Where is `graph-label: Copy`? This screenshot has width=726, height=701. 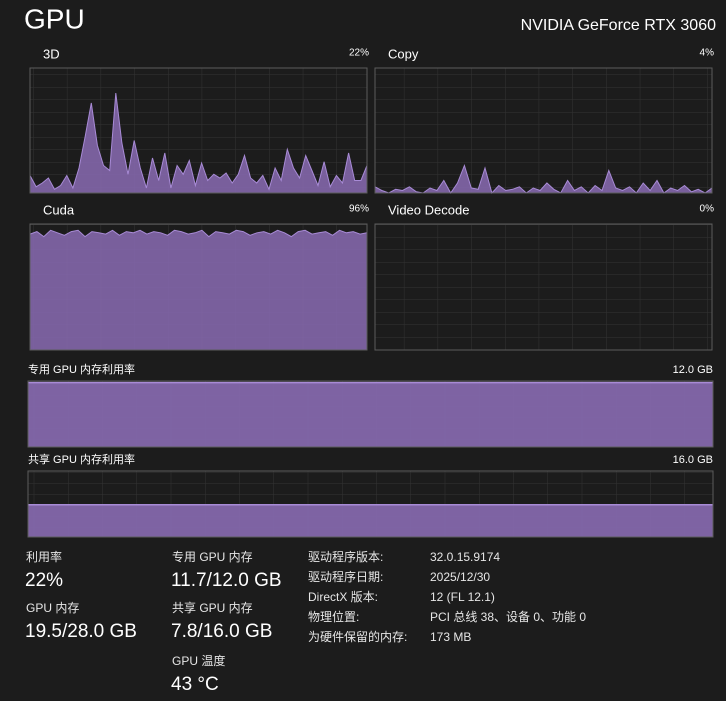 graph-label: Copy is located at coordinates (403, 53).